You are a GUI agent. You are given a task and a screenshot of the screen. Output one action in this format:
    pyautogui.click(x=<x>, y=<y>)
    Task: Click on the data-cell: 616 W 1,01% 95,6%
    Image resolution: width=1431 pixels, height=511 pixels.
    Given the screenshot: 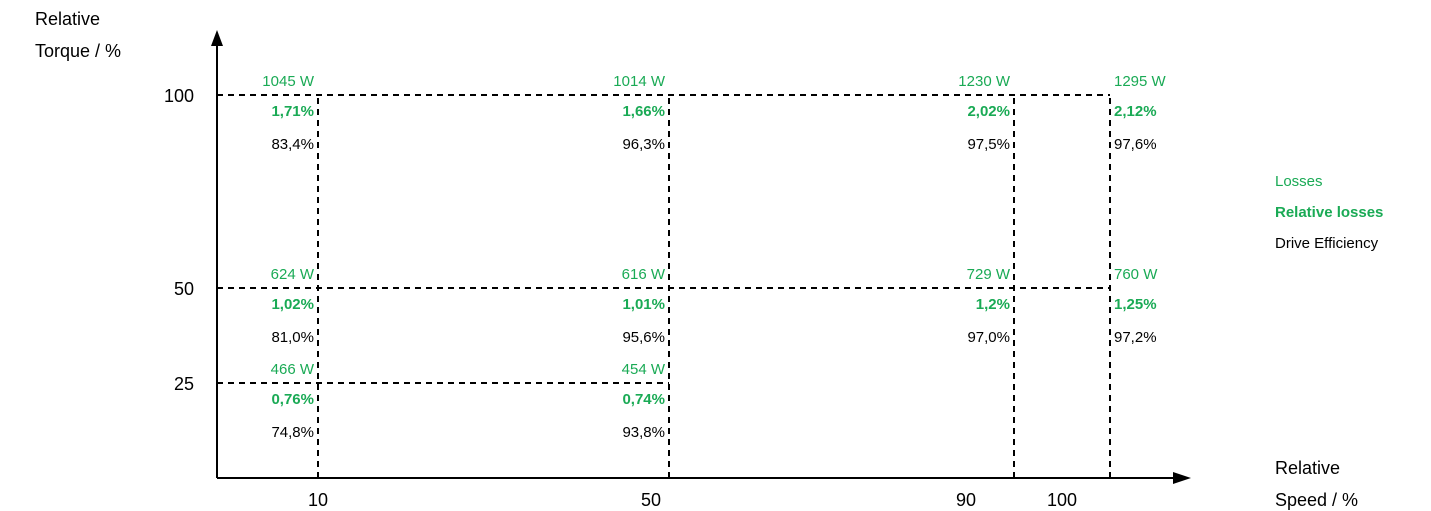 What is the action you would take?
    pyautogui.click(x=644, y=306)
    